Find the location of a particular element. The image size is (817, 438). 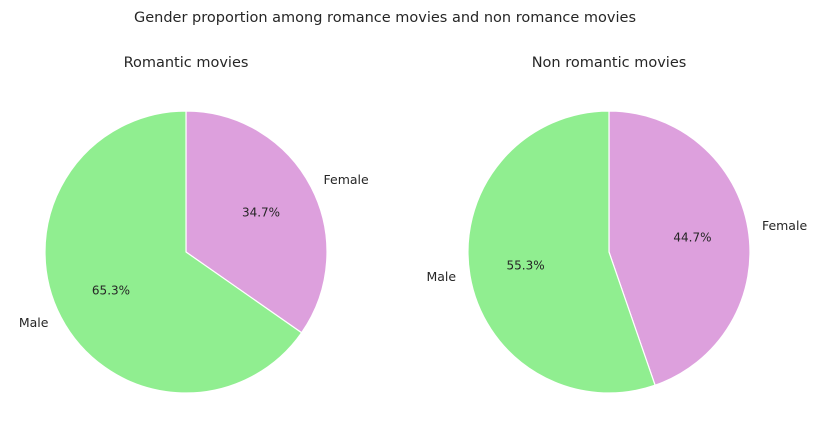

slice-percent-male: 65.3% is located at coordinates (111, 291).